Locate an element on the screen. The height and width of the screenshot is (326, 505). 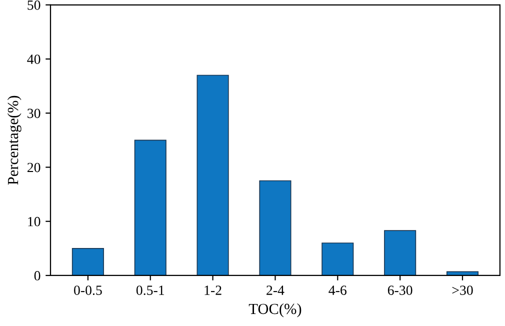
x-tick-label: >30 is located at coordinates (462, 290).